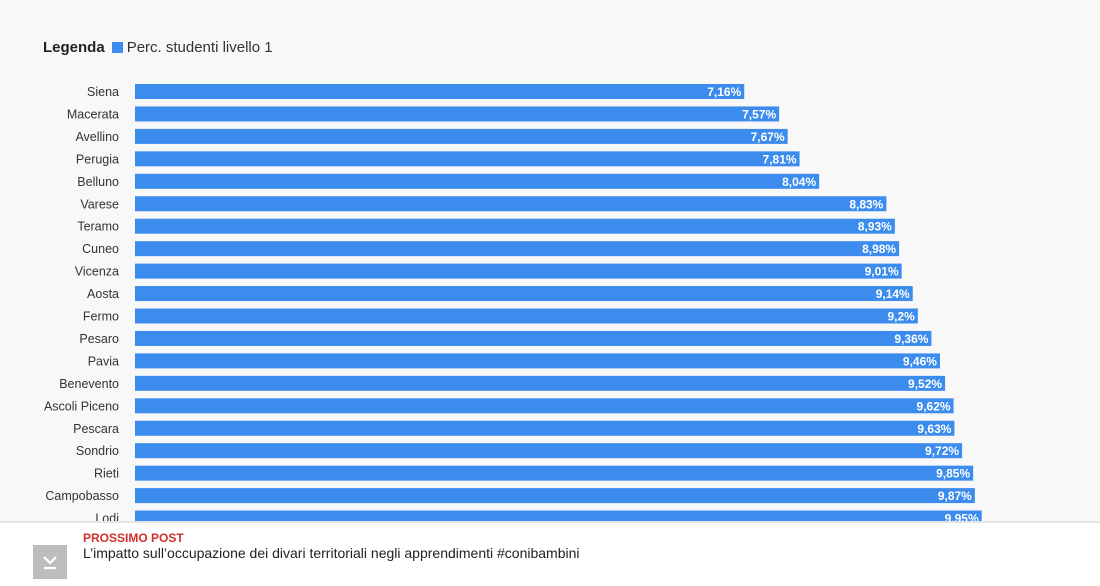 The image size is (1100, 586). Describe the element at coordinates (97, 272) in the screenshot. I see `category-label: Vicenza` at that location.